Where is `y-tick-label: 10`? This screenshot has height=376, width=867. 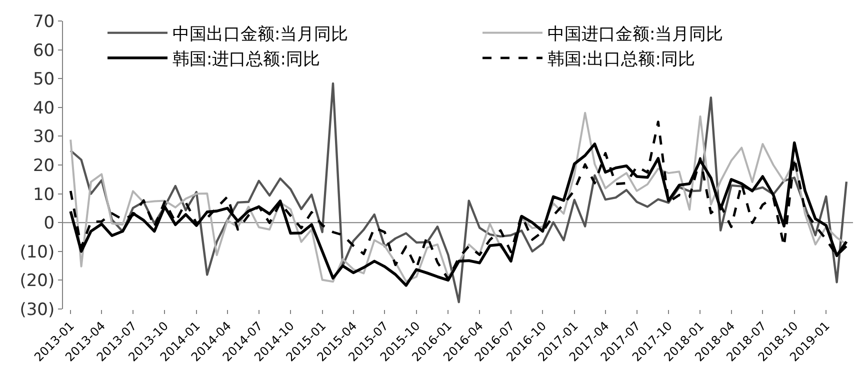 y-tick-label: 10 is located at coordinates (43, 194).